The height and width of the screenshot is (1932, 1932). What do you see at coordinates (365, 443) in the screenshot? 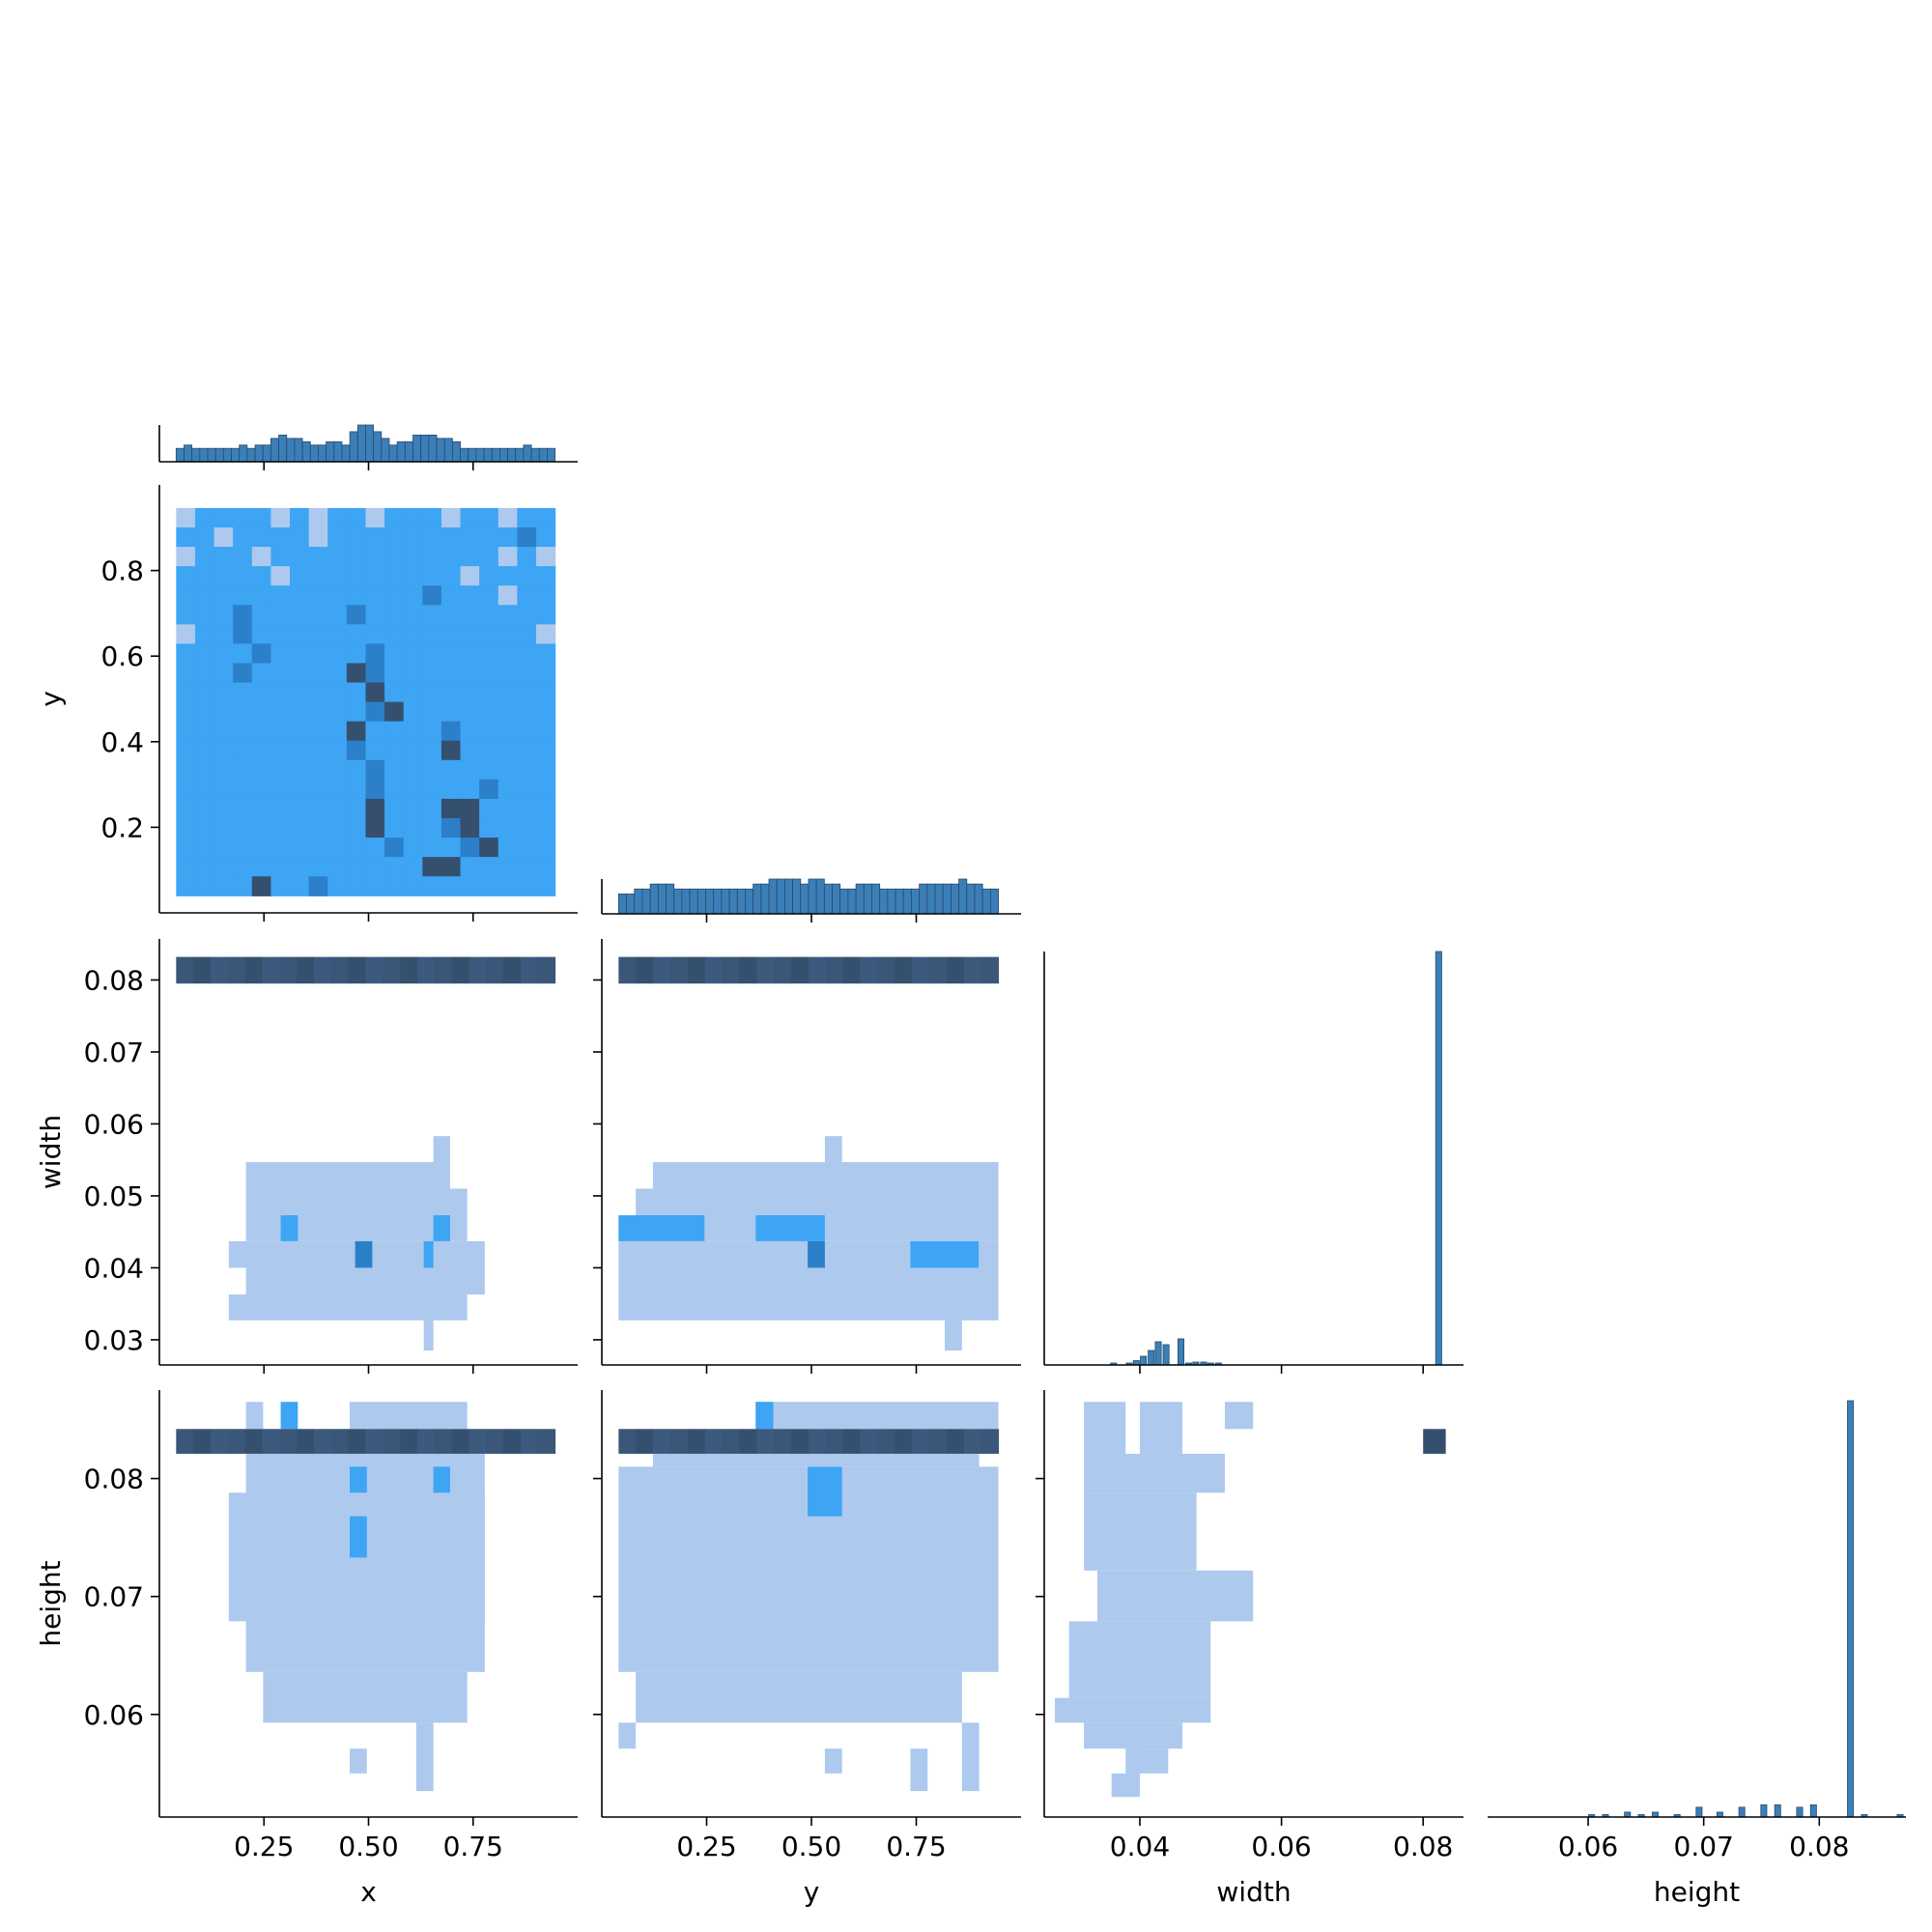
I see `diag-hist-x` at bounding box center [365, 443].